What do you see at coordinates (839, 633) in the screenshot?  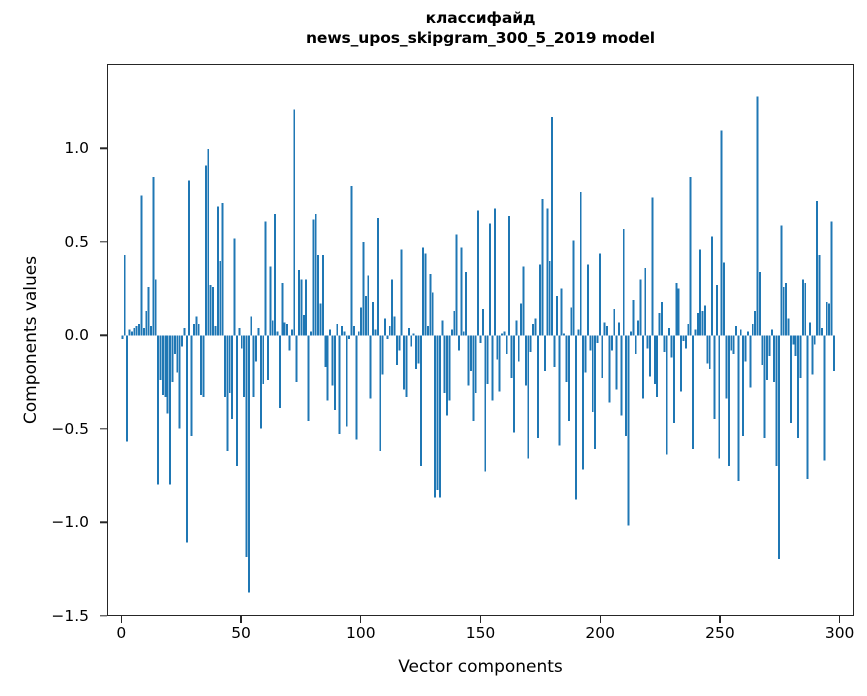 I see `x-ticklabel: 300` at bounding box center [839, 633].